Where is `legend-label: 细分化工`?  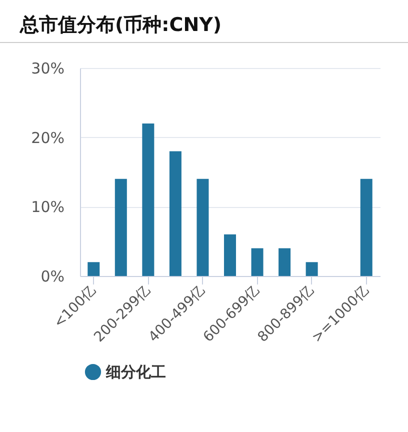
legend-label: 细分化工 is located at coordinates (135, 372).